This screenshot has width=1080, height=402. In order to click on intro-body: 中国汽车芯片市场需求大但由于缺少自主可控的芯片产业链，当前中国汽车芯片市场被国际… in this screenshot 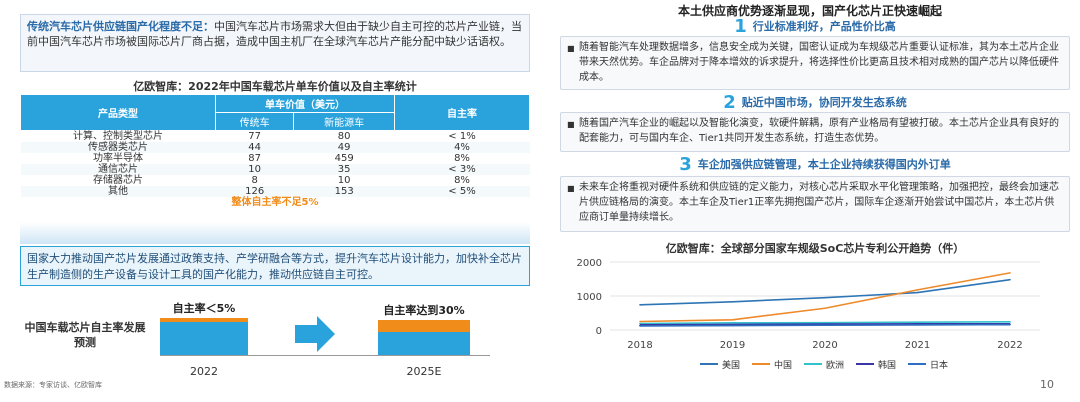, I will do `click(274, 34)`.